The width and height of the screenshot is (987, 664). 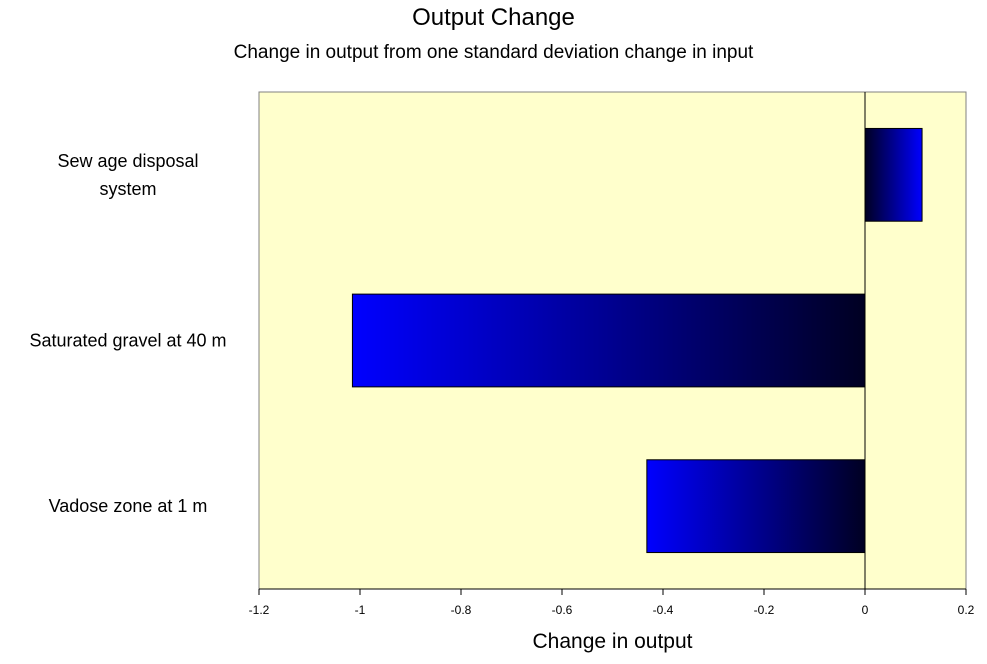 I want to click on x-tick-label: -1, so click(x=360, y=610).